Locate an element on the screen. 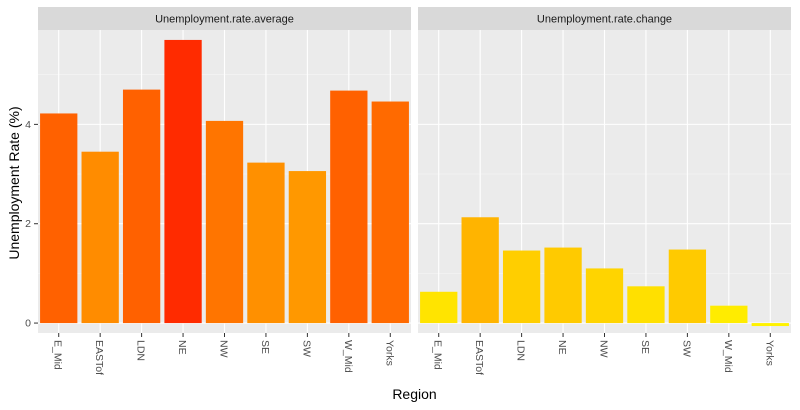 The image size is (800, 410). bars-change is located at coordinates (604, 272).